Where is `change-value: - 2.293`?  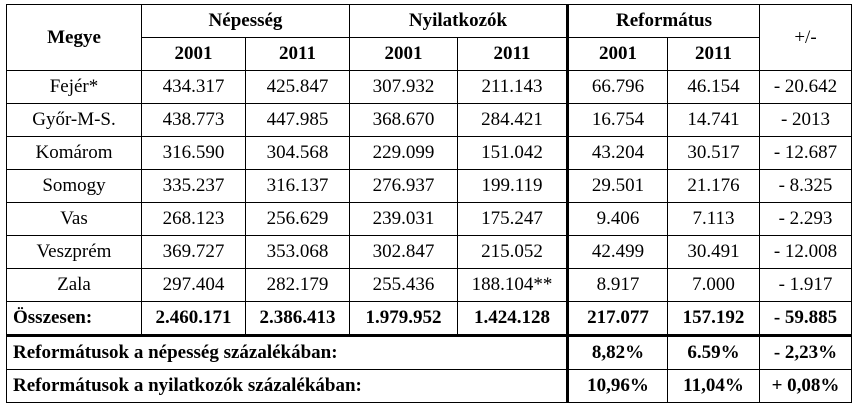
change-value: - 2.293 is located at coordinates (805, 219).